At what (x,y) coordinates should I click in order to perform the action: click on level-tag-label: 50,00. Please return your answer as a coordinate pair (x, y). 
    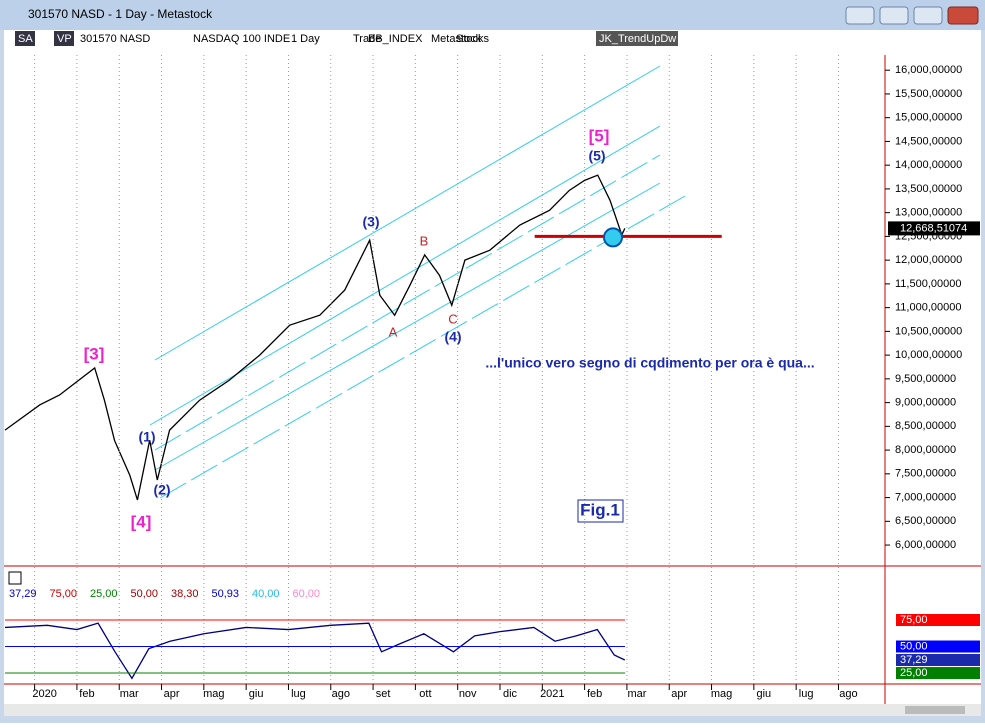
    Looking at the image, I should click on (914, 646).